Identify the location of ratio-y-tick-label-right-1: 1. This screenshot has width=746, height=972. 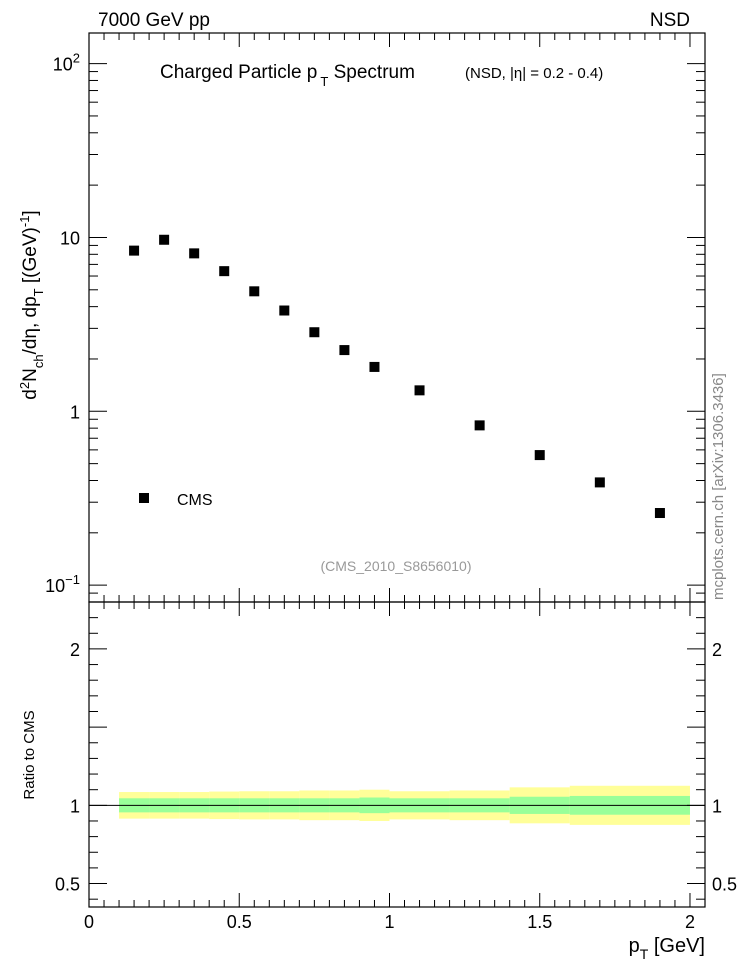
(717, 806).